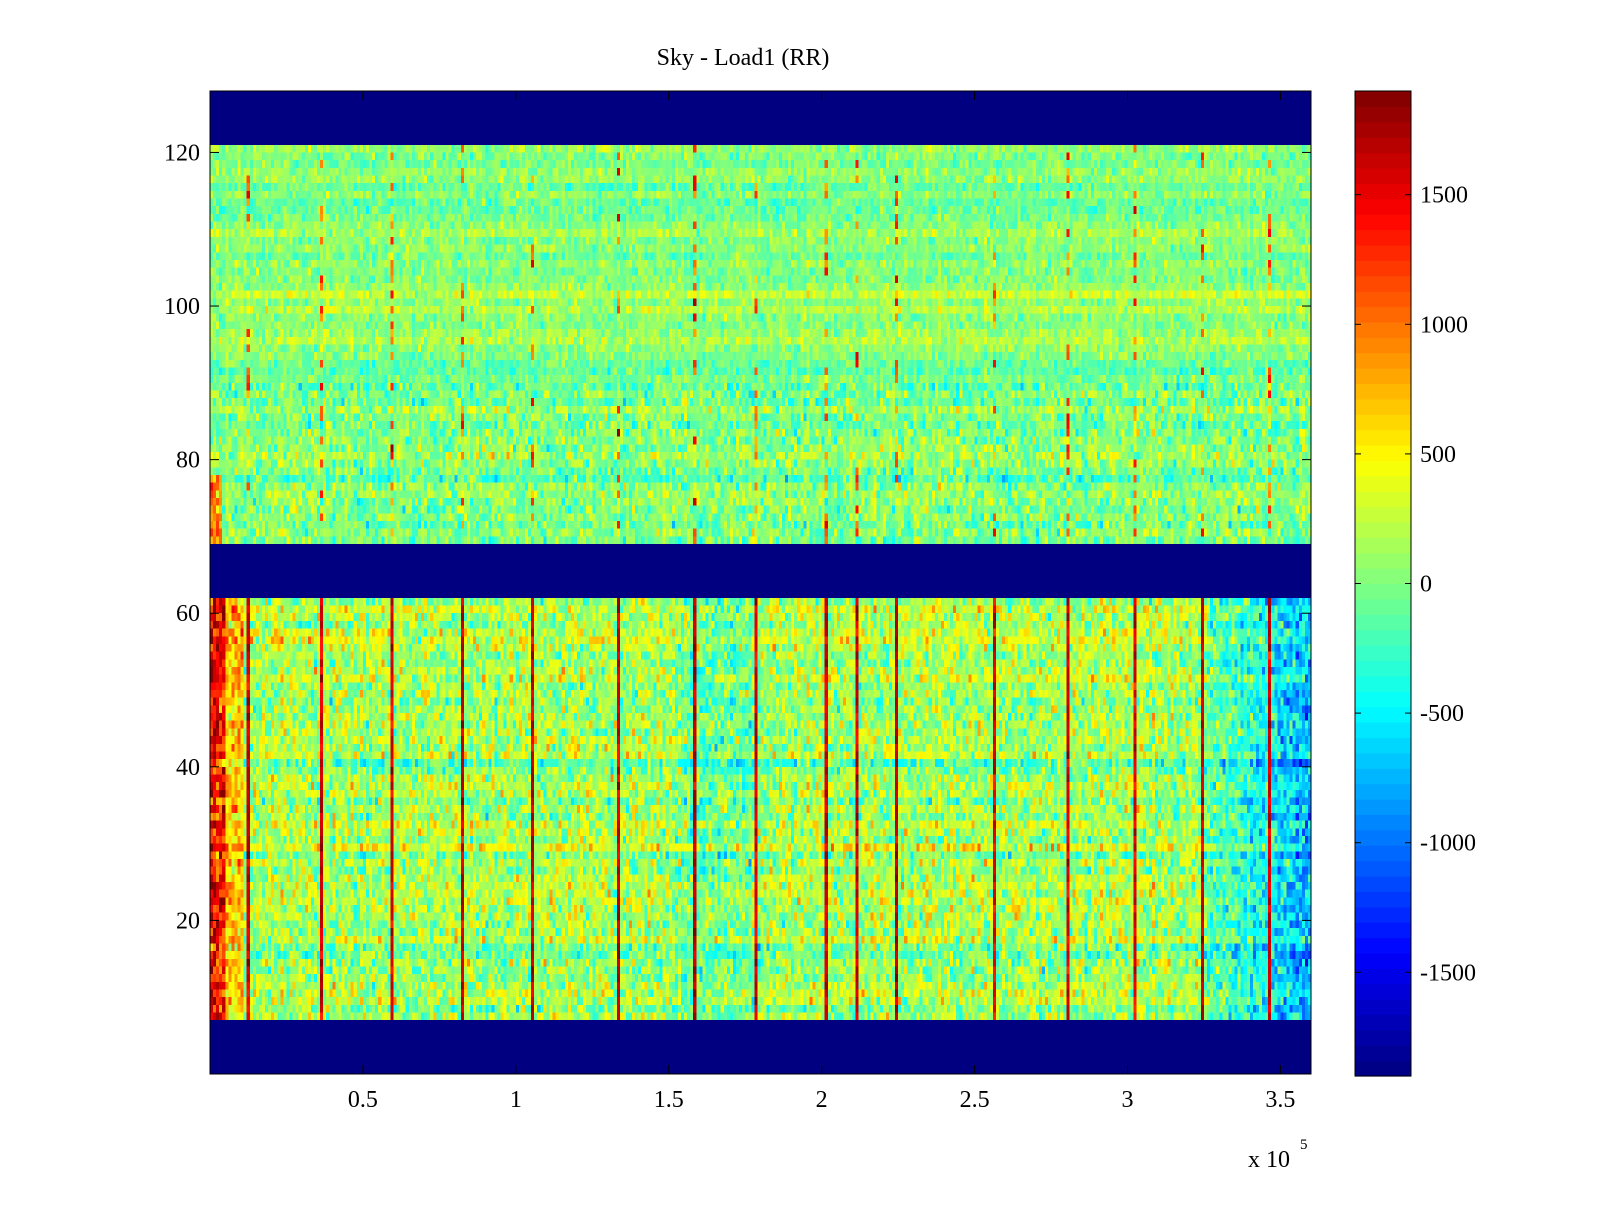 The image size is (1600, 1205). Describe the element at coordinates (669, 1100) in the screenshot. I see `x-tick-label: 1.5` at that location.